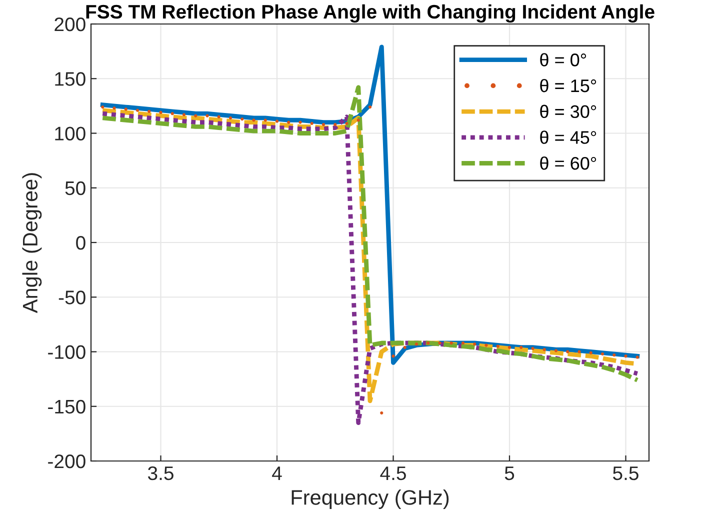 Image resolution: width=704 pixels, height=530 pixels. I want to click on y-tick-label: -150, so click(67, 407).